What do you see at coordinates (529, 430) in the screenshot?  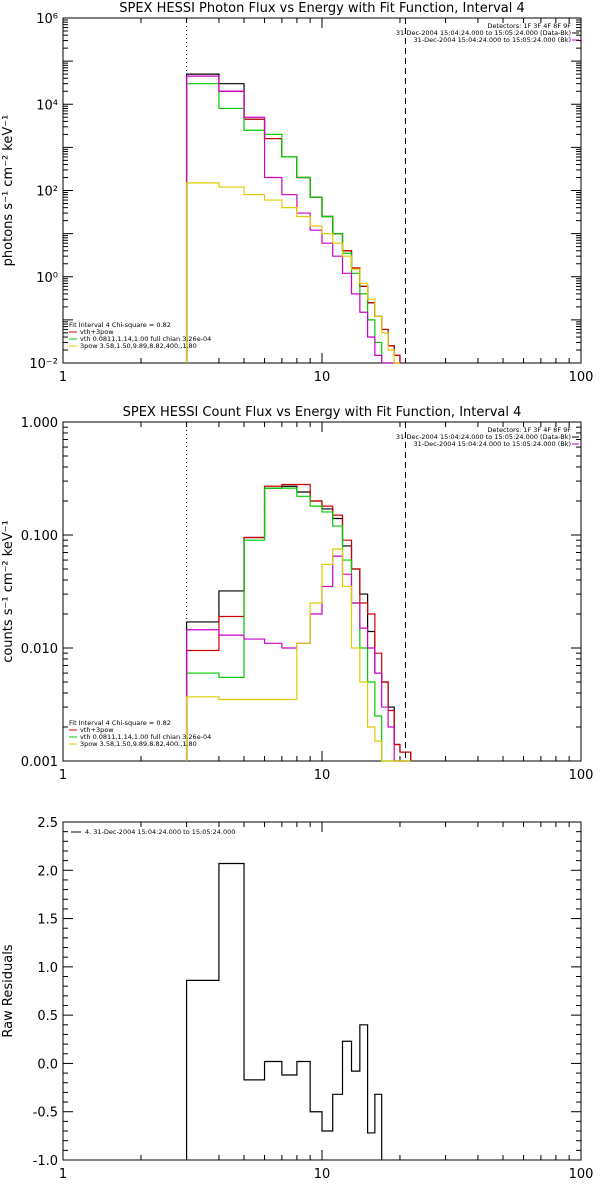 I see `count-flux-detector-info: Detectors: 1F 3F 4F 8F 9F` at bounding box center [529, 430].